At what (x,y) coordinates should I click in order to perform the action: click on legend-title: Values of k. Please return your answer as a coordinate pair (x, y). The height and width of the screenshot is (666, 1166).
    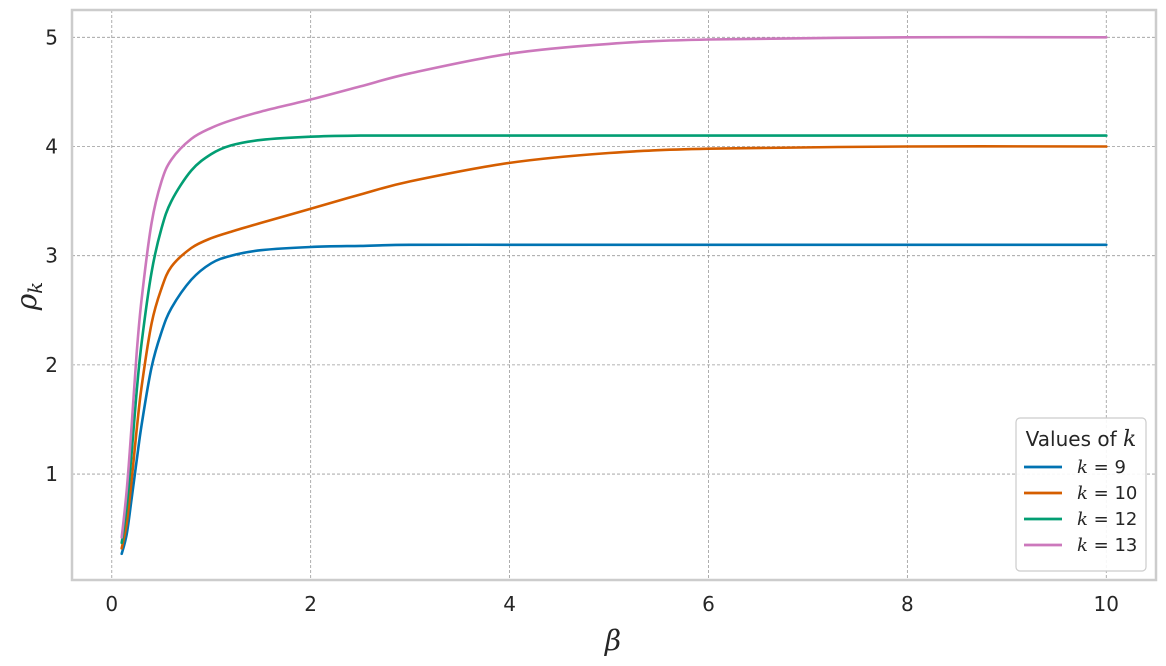
    Looking at the image, I should click on (1081, 439).